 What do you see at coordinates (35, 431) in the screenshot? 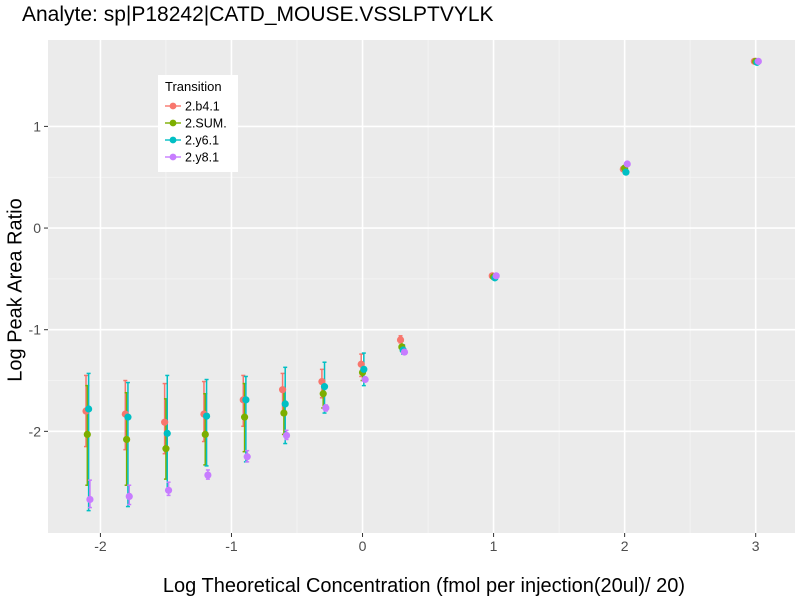
I see `y-tick-label: -2` at bounding box center [35, 431].